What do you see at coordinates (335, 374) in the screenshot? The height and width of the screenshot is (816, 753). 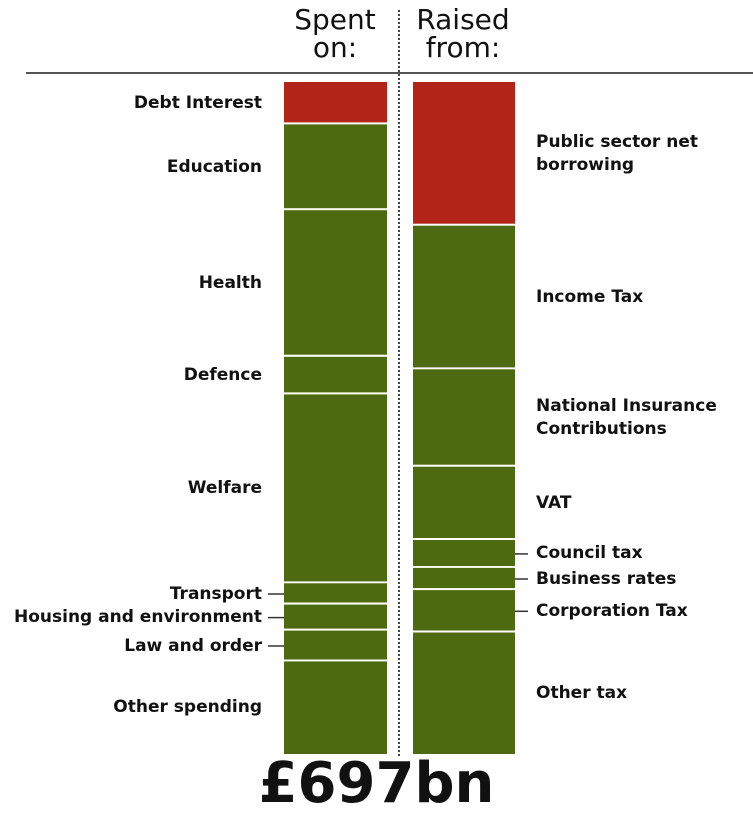 I see `bar-segment-defence` at bounding box center [335, 374].